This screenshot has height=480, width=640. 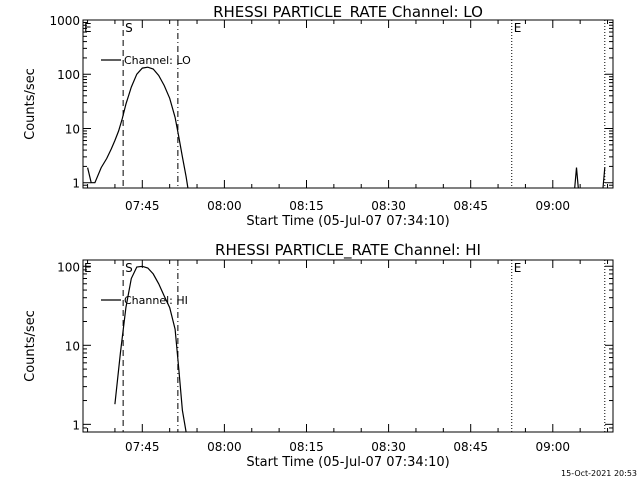 I want to click on y-tick-label: 1000, so click(x=64, y=21).